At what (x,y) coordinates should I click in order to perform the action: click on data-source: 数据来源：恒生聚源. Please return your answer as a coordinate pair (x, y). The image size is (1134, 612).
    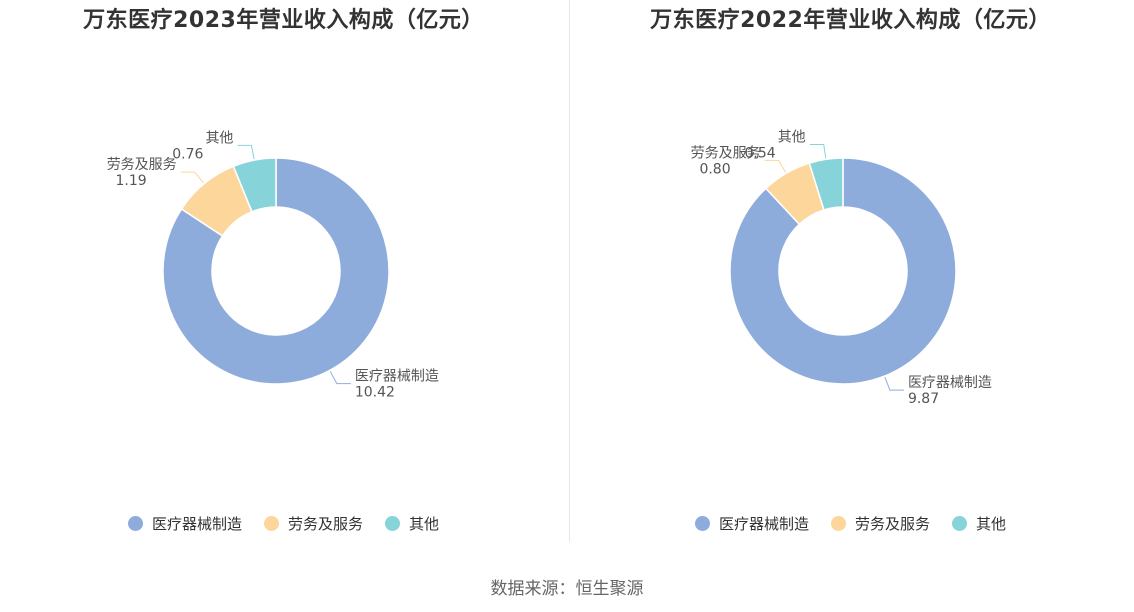
    Looking at the image, I should click on (567, 589).